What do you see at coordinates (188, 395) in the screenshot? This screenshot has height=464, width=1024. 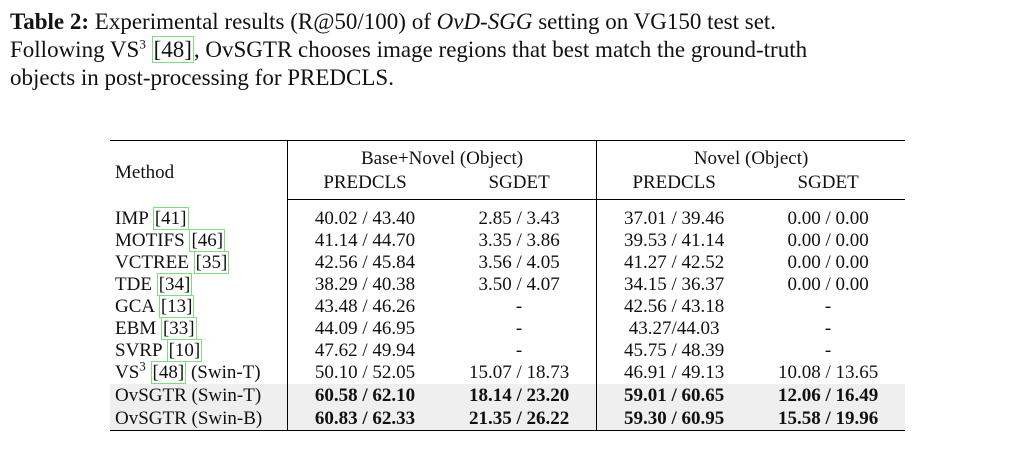 I see `method-name: OvSGTR (Swin-T)` at bounding box center [188, 395].